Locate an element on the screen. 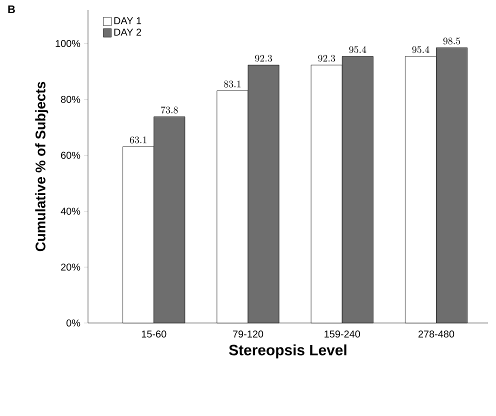 The width and height of the screenshot is (496, 416). x-tick-label: 15-60 is located at coordinates (154, 334).